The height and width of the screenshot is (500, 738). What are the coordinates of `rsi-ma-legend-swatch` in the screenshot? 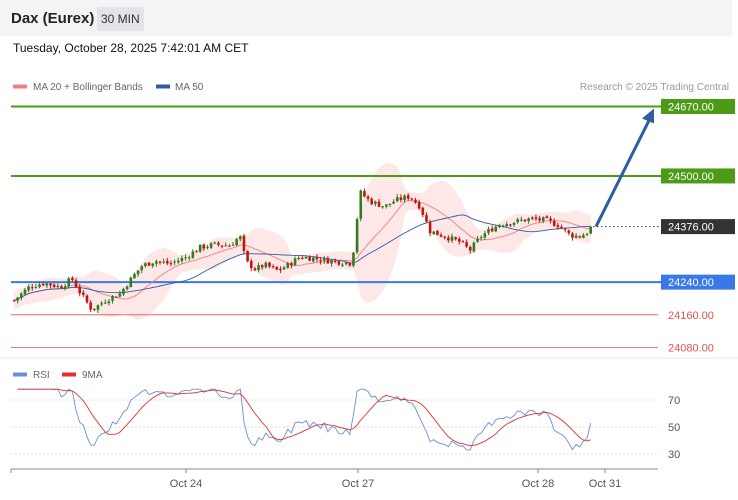 It's located at (69, 374).